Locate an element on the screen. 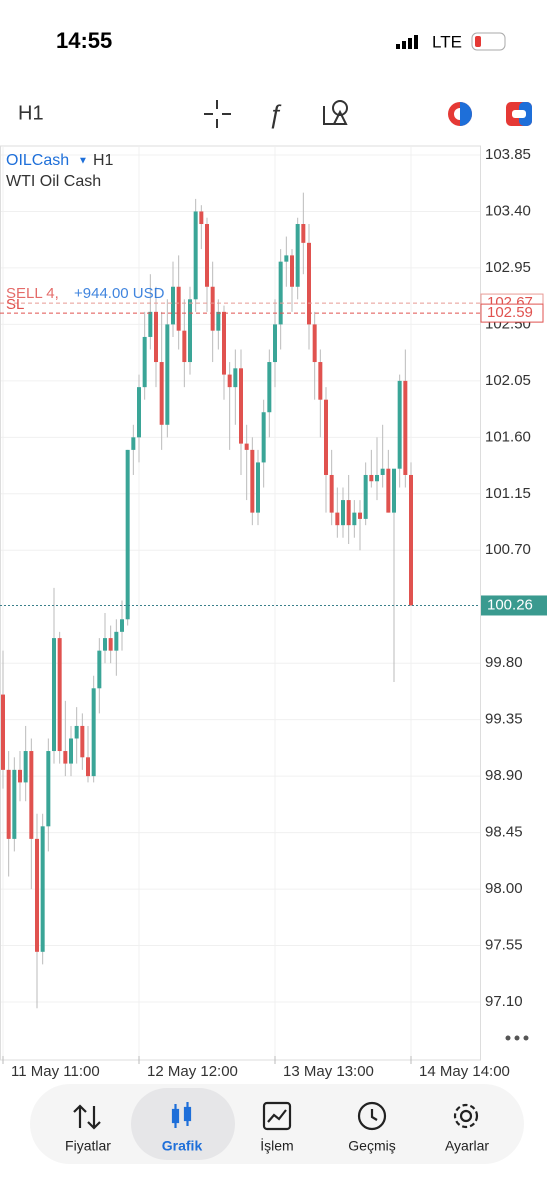 The image size is (554, 1200). nav-label: Ayarlar is located at coordinates (467, 1146).